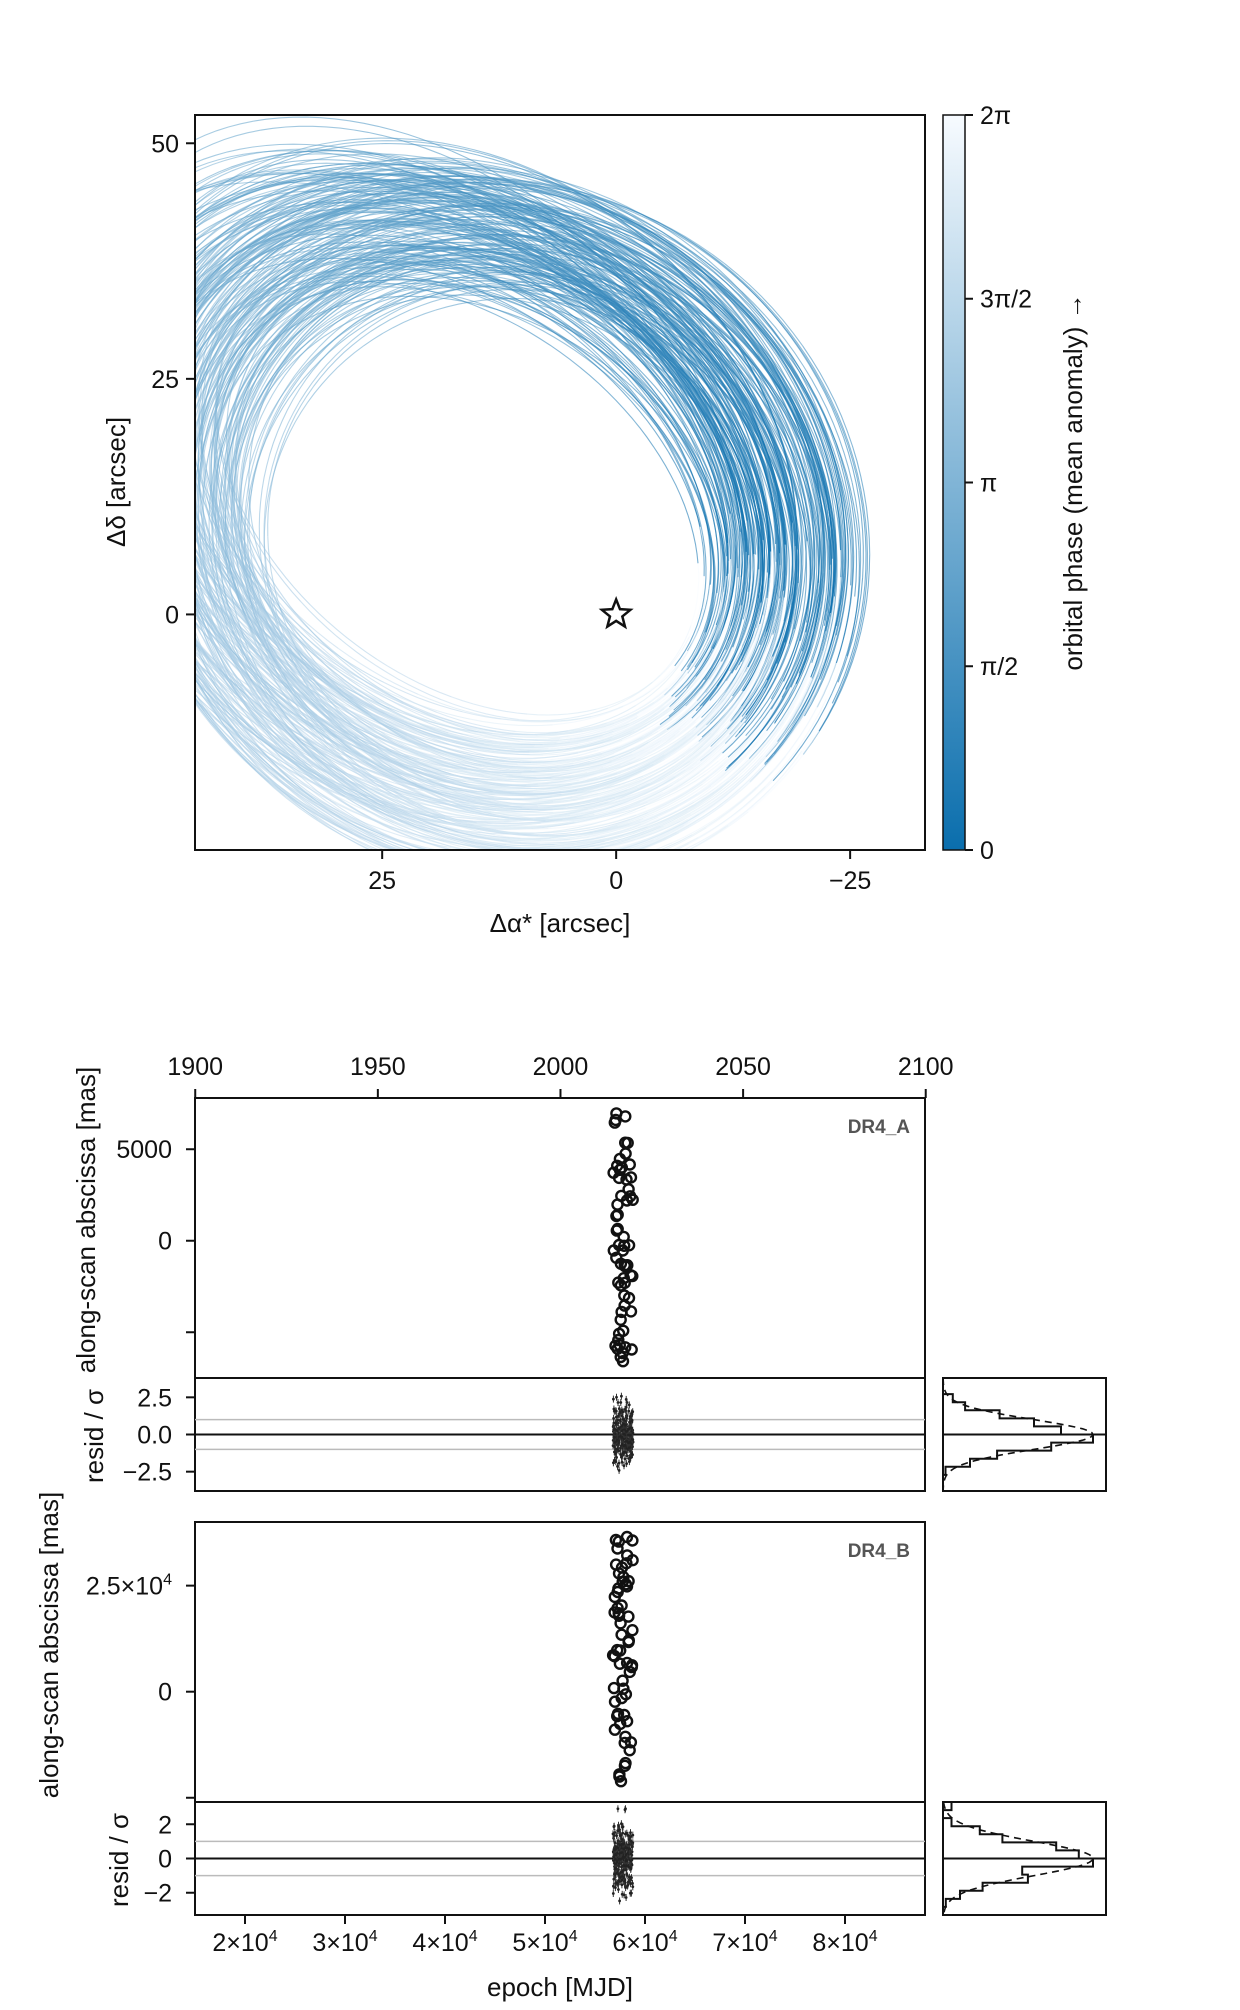  I want to click on orbit-y-tick-label: 25, so click(165, 380).